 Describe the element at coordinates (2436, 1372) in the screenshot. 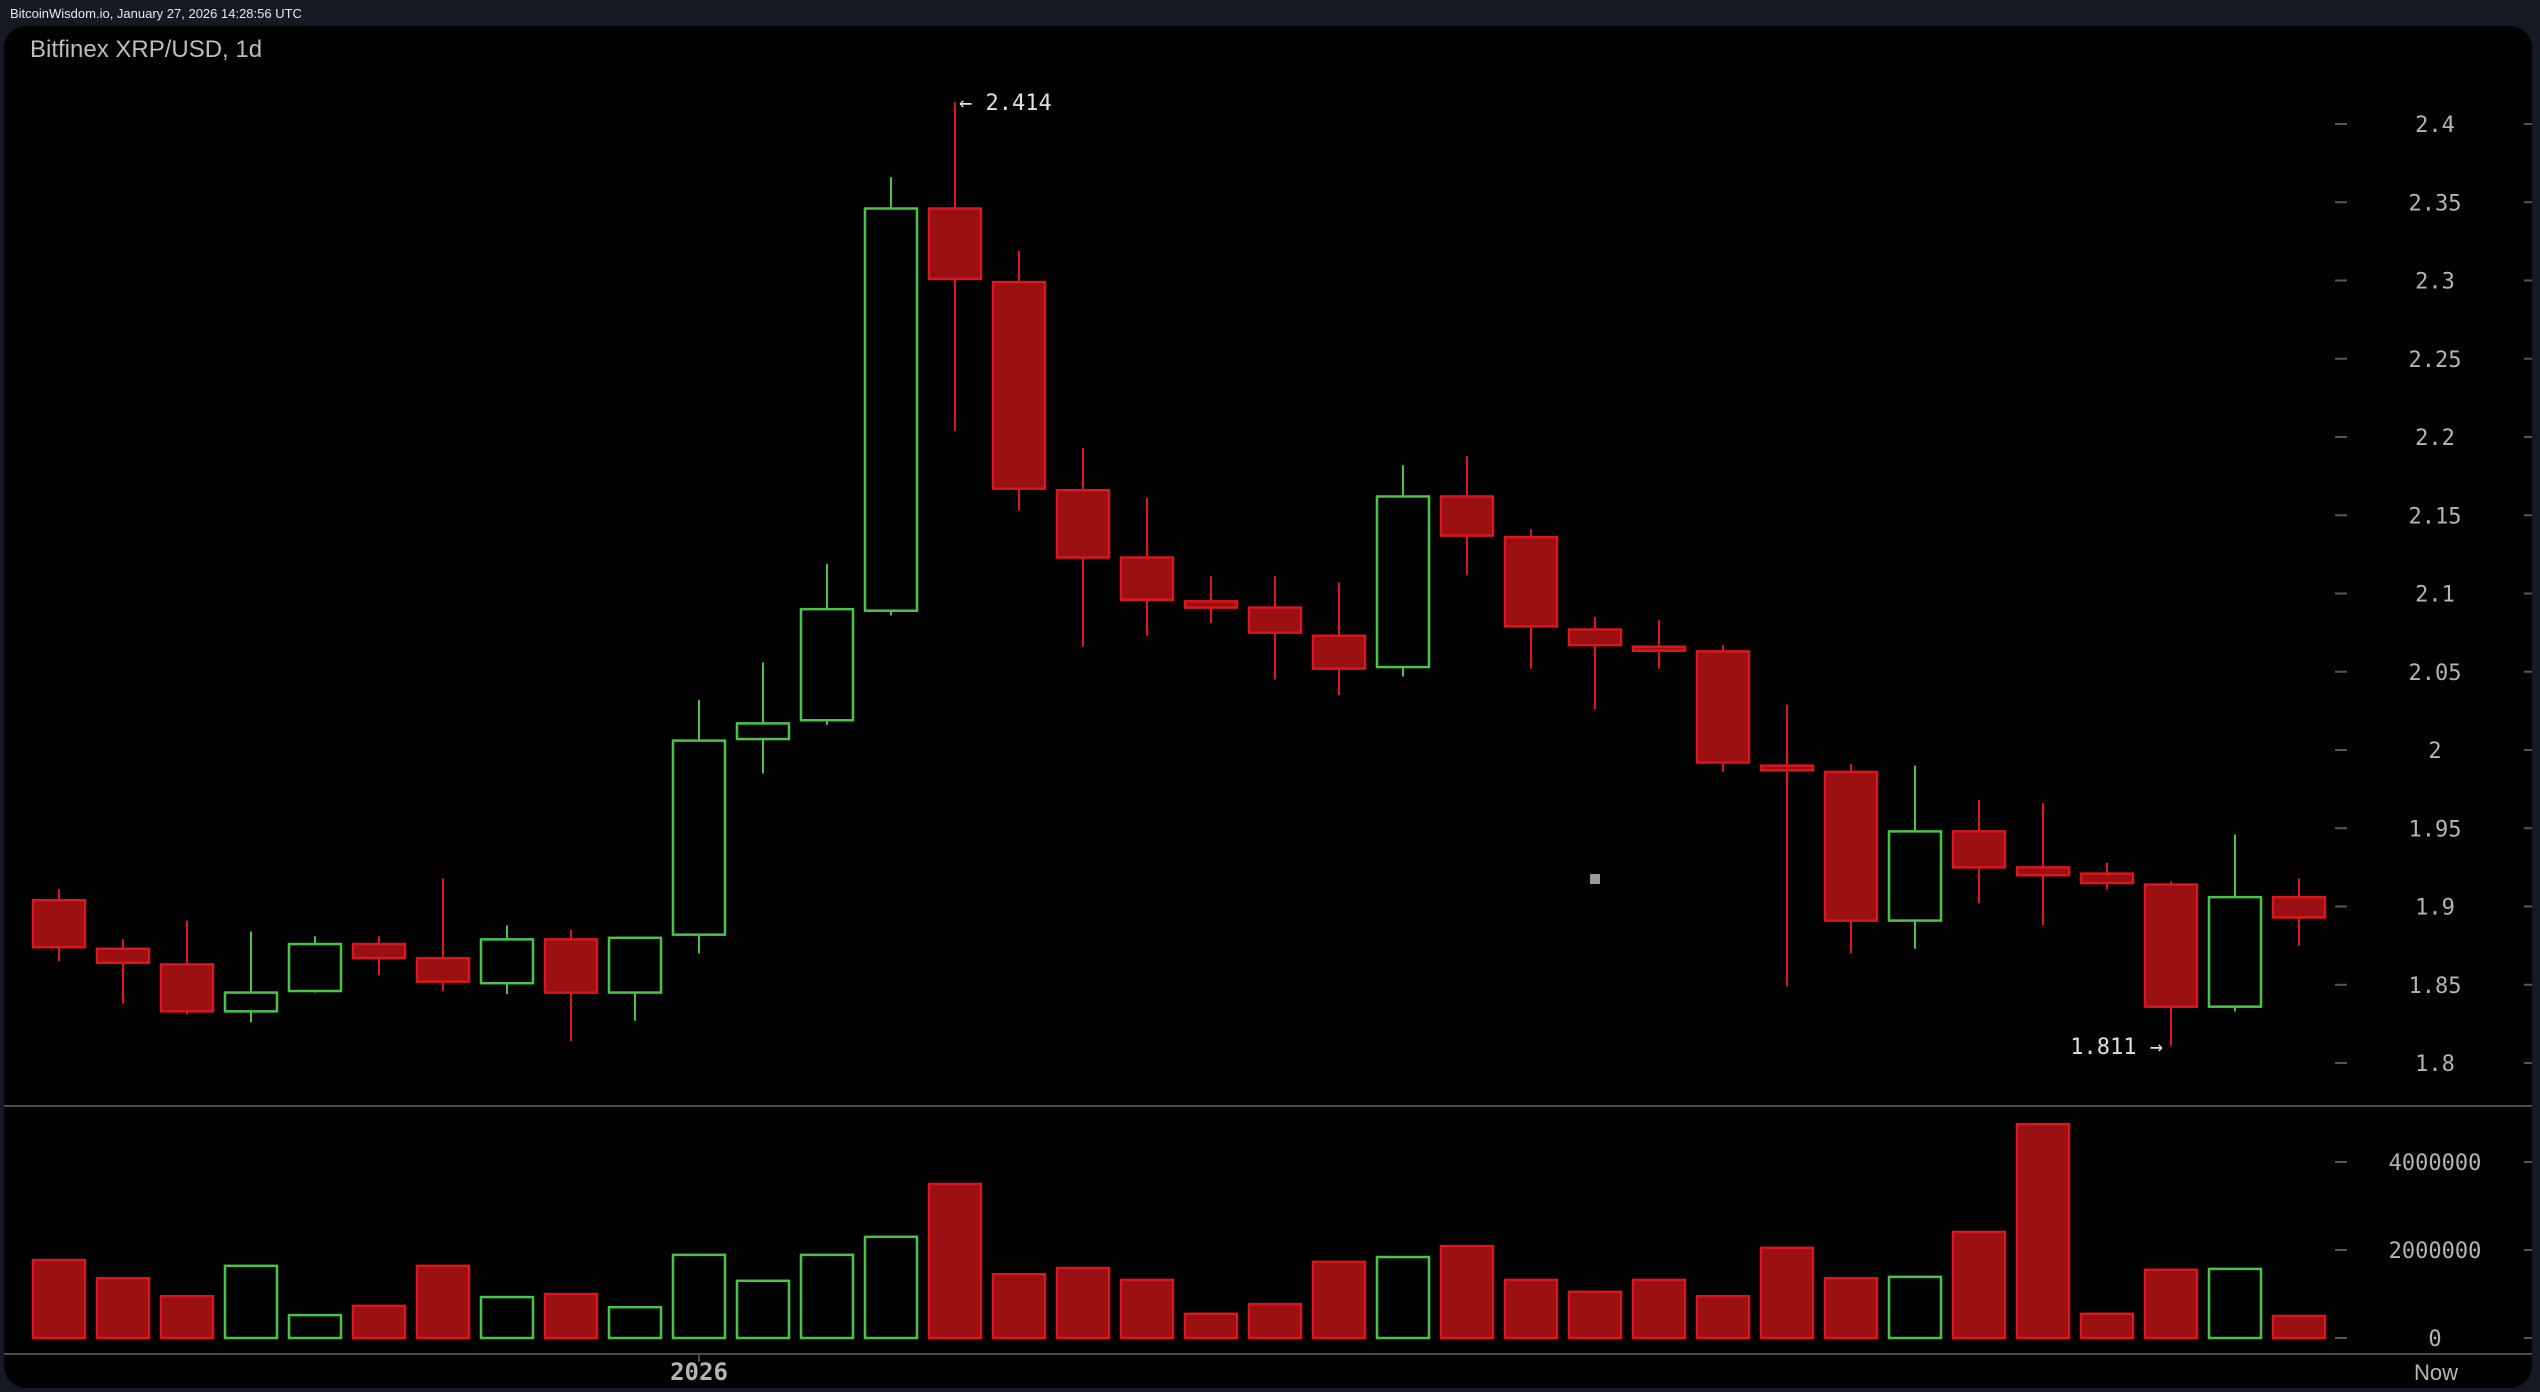

I see `x-label-now: Now` at that location.